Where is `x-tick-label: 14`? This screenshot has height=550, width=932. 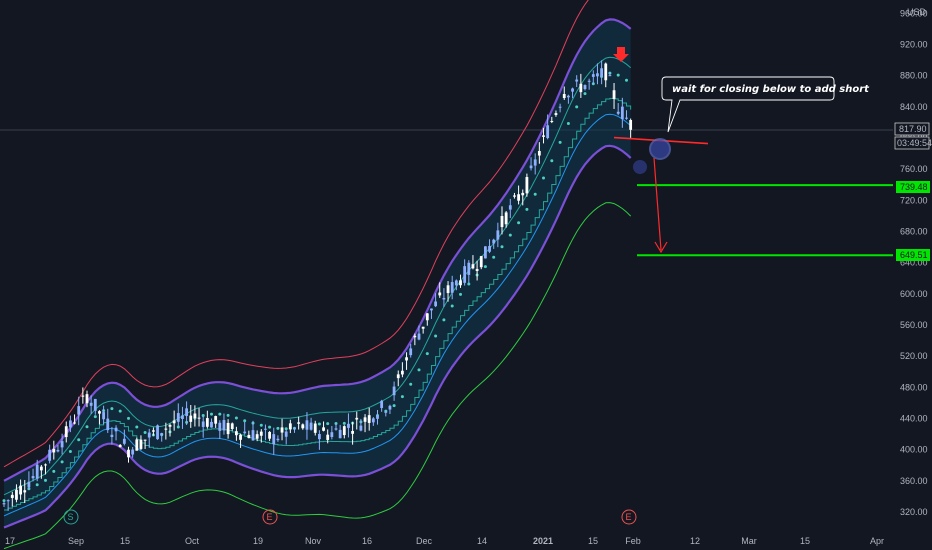 x-tick-label: 14 is located at coordinates (482, 541).